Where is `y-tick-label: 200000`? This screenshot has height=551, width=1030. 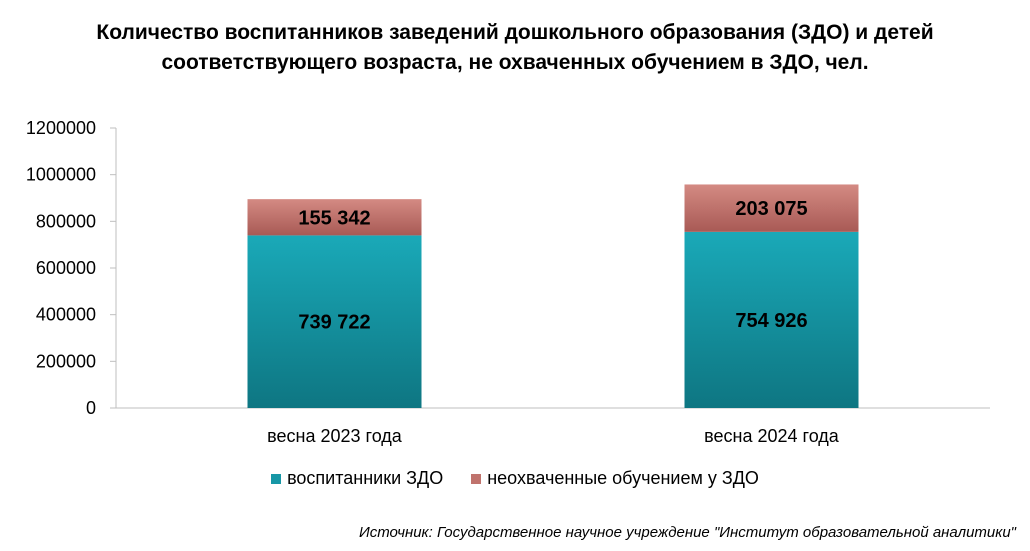 y-tick-label: 200000 is located at coordinates (66, 361).